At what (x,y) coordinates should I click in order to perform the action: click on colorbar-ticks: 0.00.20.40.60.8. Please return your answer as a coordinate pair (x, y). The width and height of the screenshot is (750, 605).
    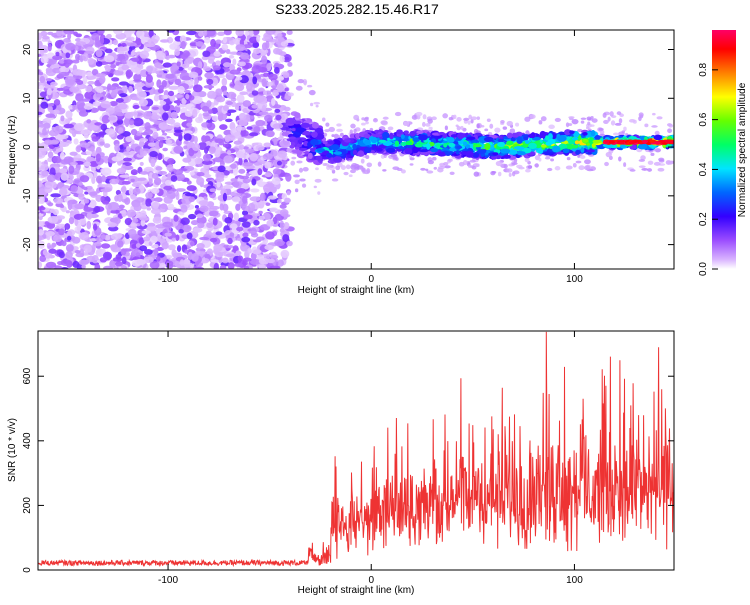
    Looking at the image, I should click on (708, 169).